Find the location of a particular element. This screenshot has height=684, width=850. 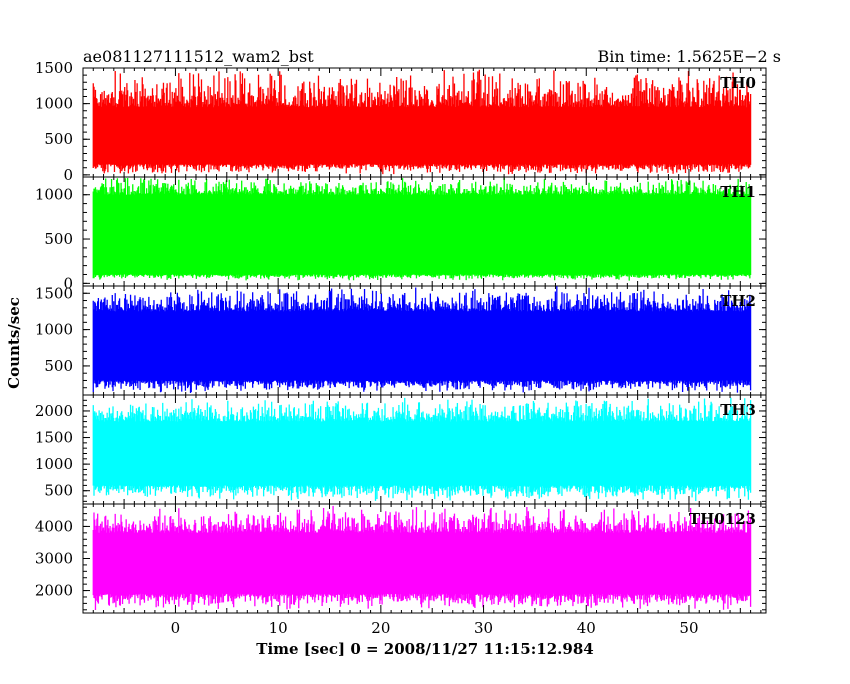

y-axis-title: Counts/sec is located at coordinates (14, 343).